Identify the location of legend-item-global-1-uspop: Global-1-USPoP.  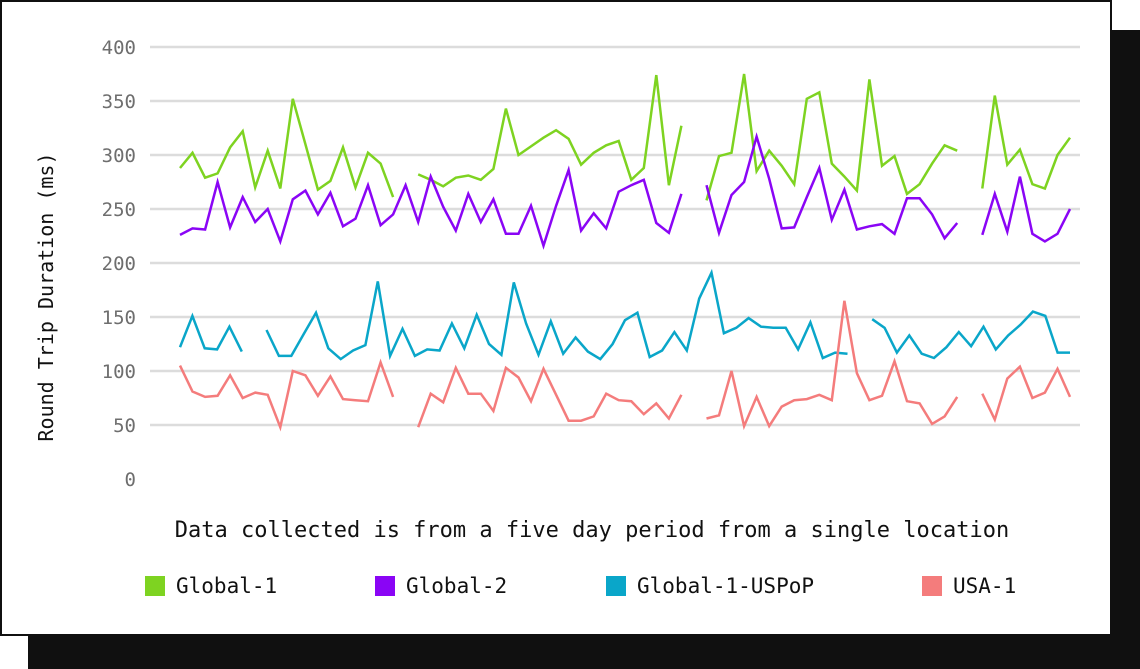
(710, 586).